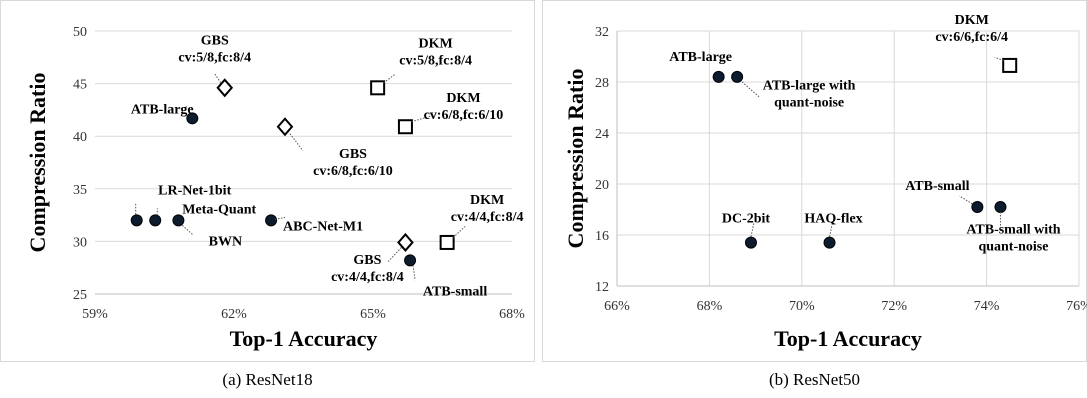  I want to click on caption-resnet18: (a) ResNet18, so click(267, 379).